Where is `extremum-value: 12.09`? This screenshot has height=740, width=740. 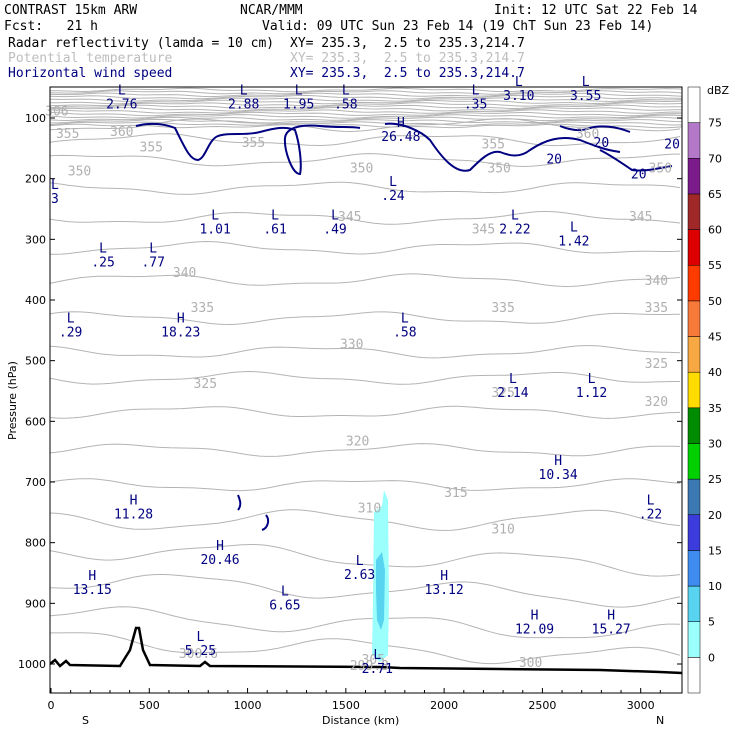 extremum-value: 12.09 is located at coordinates (534, 630).